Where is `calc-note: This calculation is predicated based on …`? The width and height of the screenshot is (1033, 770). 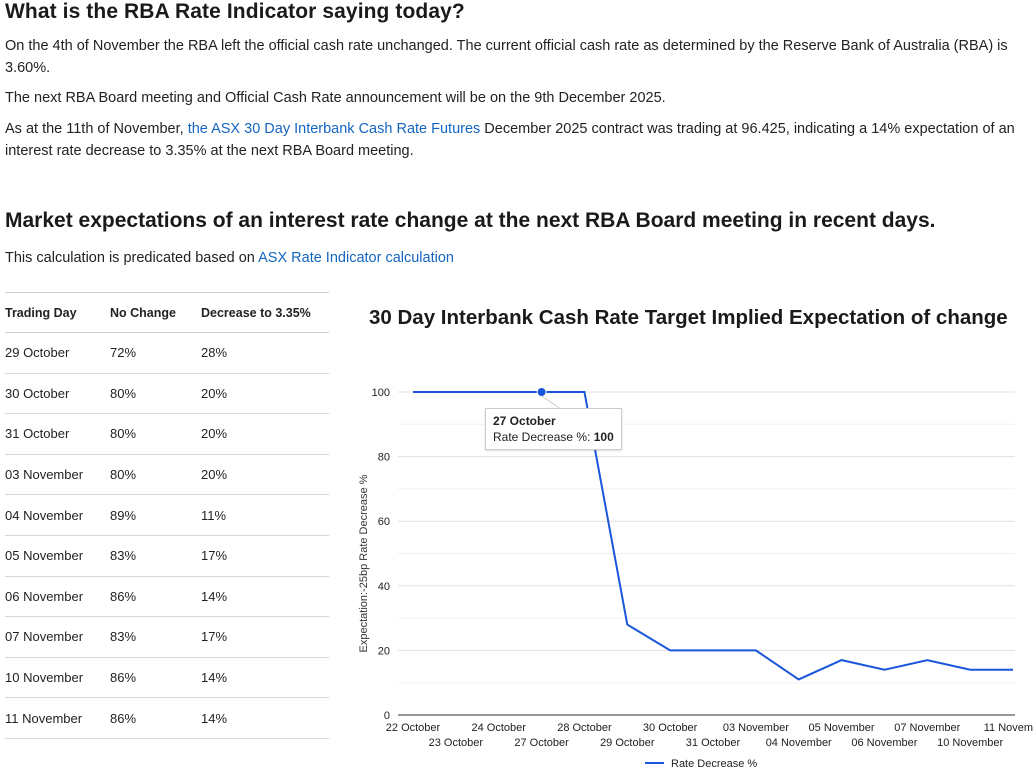
calc-note: This calculation is predicated based on … is located at coordinates (229, 258).